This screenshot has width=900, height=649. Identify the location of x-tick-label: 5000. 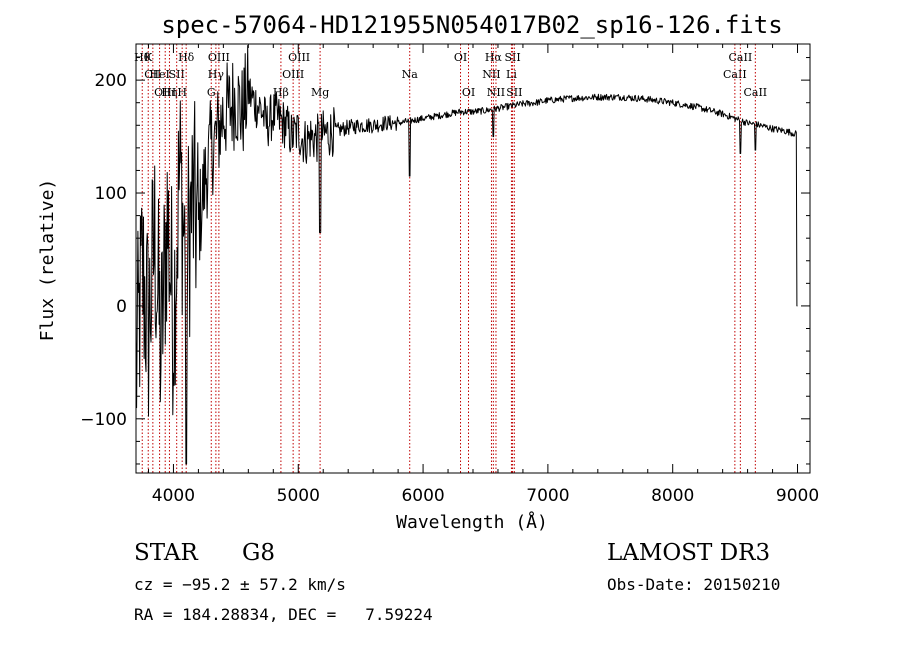
(298, 496).